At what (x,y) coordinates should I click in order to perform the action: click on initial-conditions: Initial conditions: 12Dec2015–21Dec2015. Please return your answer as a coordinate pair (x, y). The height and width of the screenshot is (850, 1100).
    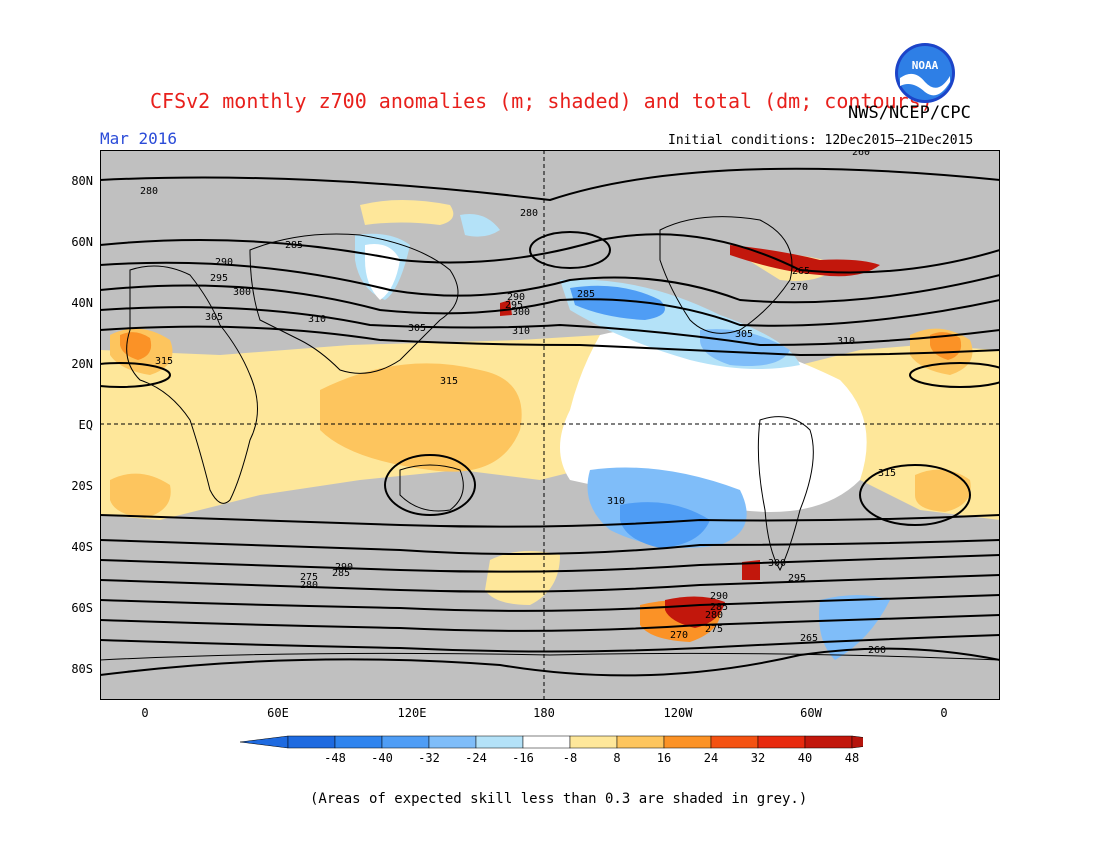
    Looking at the image, I should click on (821, 140).